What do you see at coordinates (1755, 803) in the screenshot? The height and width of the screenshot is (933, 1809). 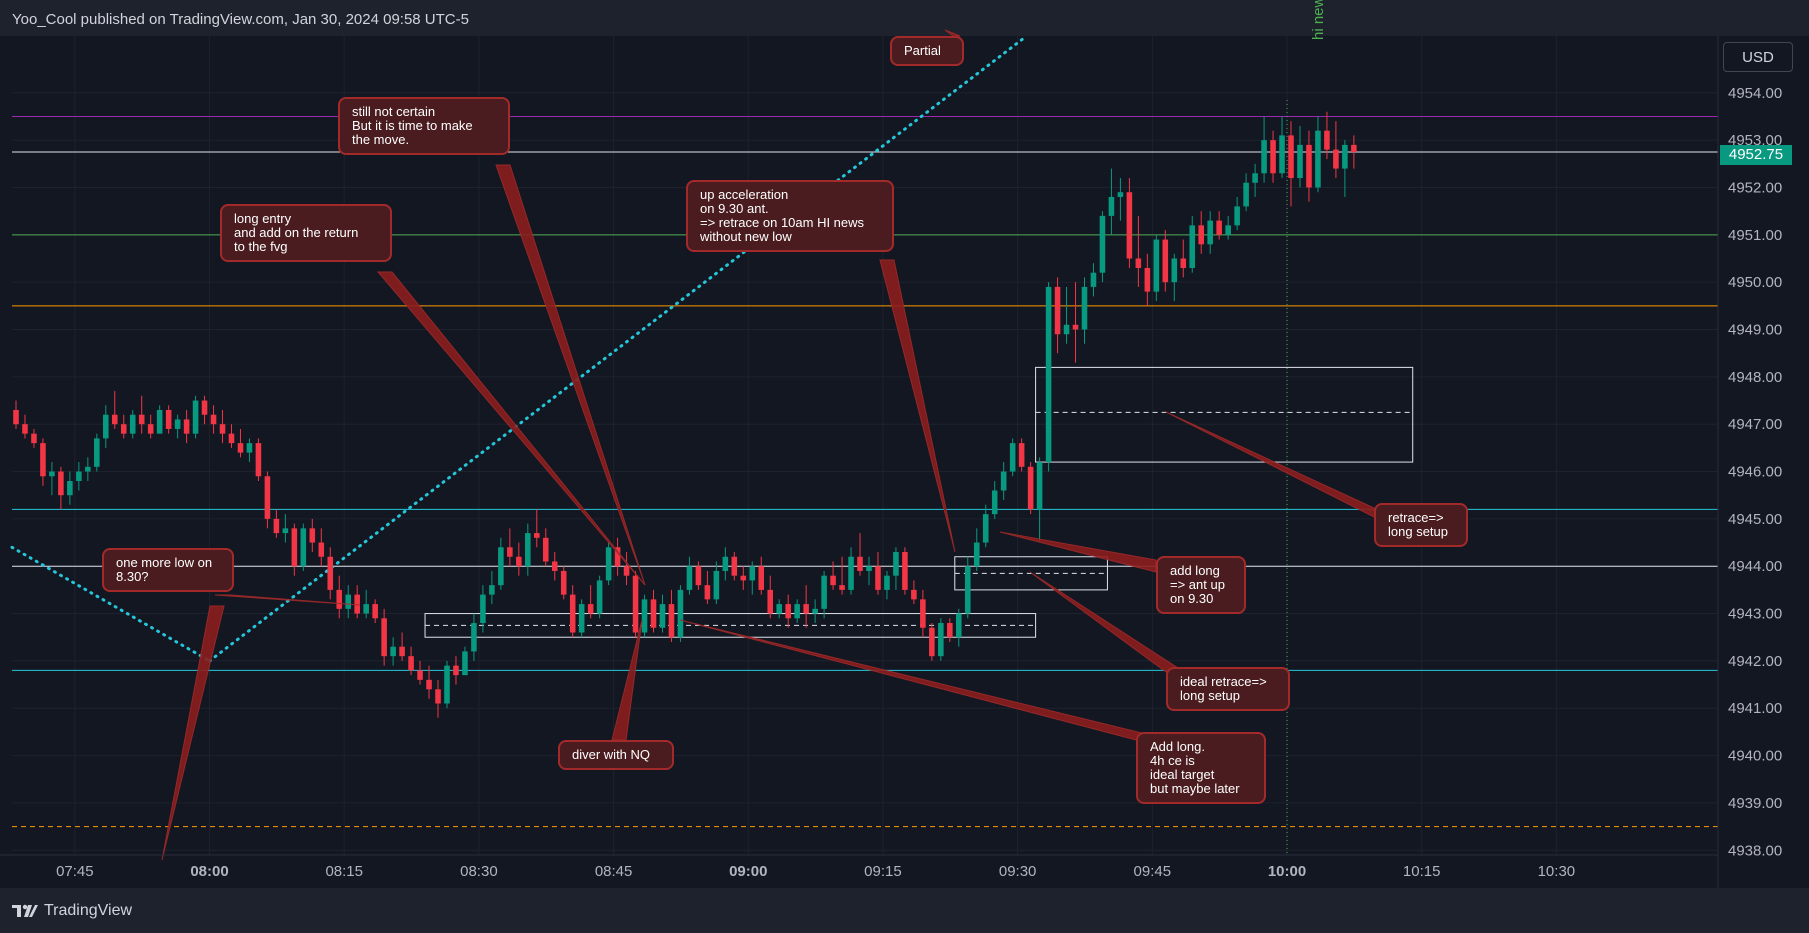 I see `y-tick-label: 4939.00` at bounding box center [1755, 803].